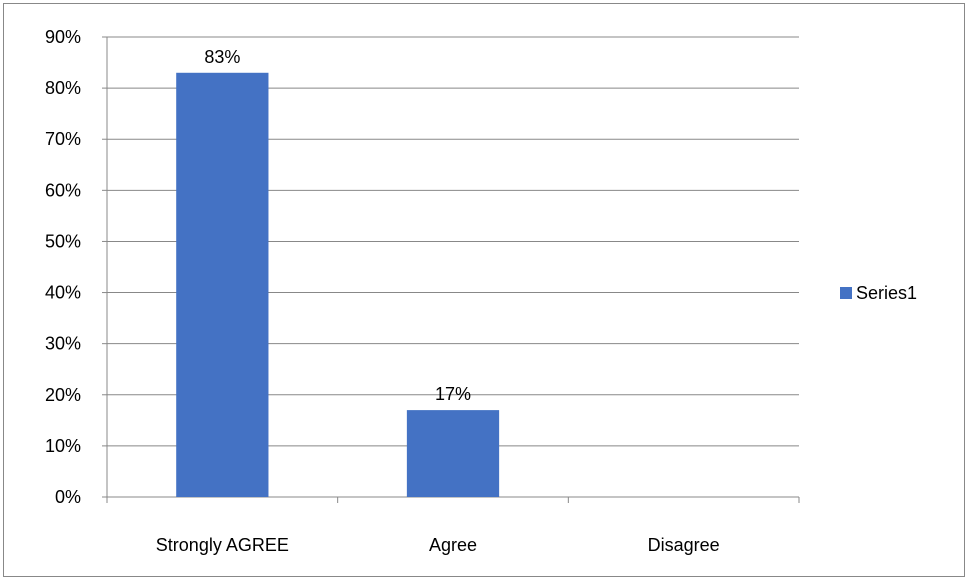 The image size is (970, 582). What do you see at coordinates (63, 293) in the screenshot?
I see `y-tick-label: 40%` at bounding box center [63, 293].